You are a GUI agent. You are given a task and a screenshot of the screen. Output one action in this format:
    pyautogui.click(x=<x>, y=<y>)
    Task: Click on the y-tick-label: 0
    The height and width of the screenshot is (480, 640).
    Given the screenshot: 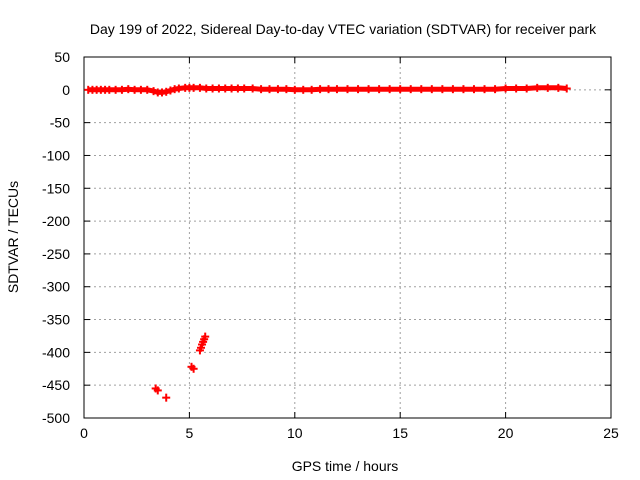 What is the action you would take?
    pyautogui.click(x=66, y=90)
    